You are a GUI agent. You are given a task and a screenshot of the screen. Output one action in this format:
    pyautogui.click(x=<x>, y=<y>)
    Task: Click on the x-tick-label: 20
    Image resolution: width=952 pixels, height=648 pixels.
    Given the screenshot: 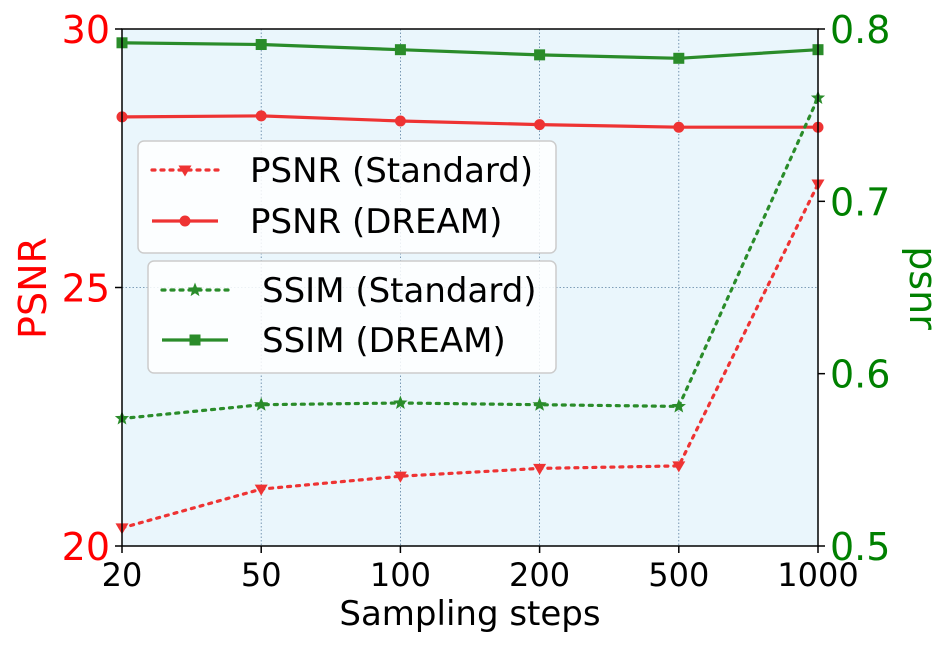 What is the action you would take?
    pyautogui.click(x=122, y=575)
    